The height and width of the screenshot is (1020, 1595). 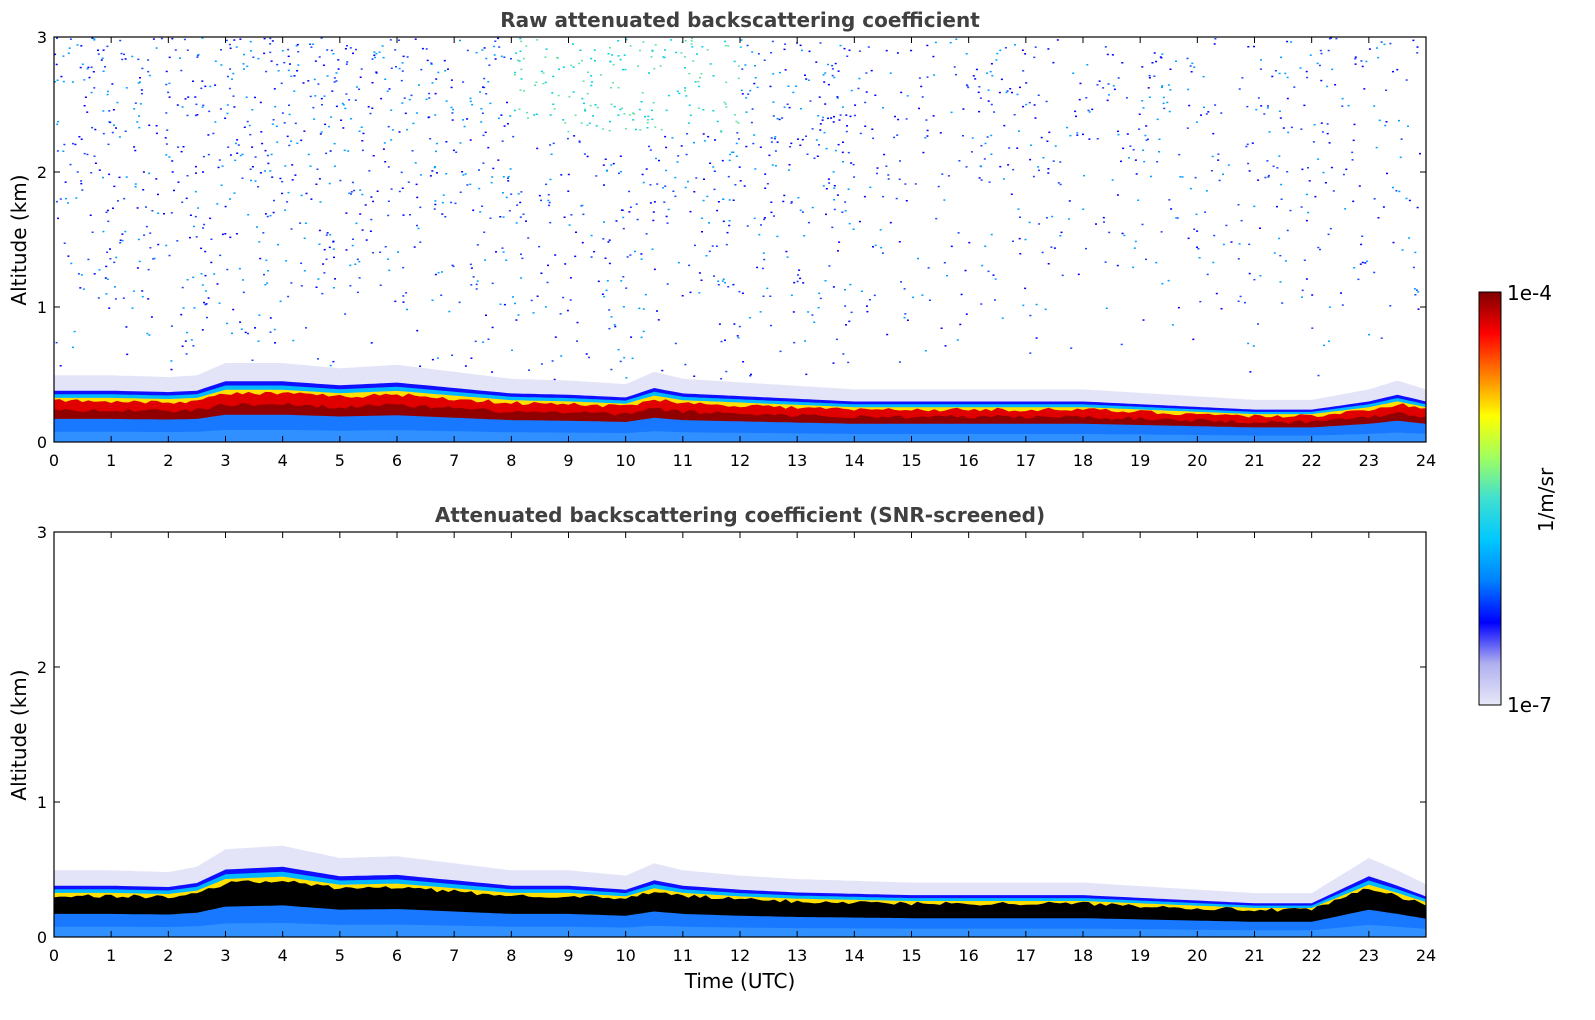 I want to click on x-tick-label: 9, so click(x=568, y=955).